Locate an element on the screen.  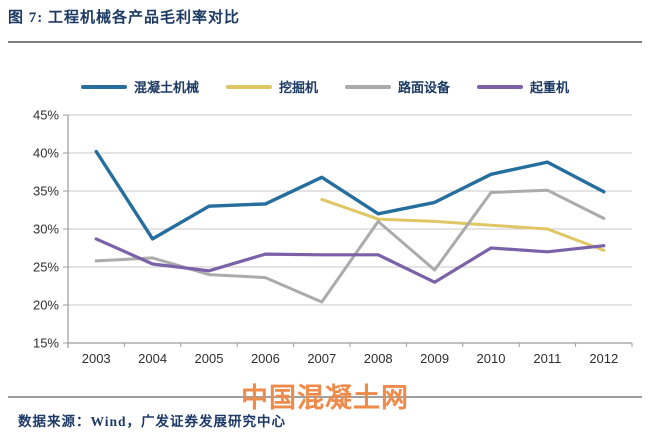
x-tick-label: 2011 is located at coordinates (547, 358).